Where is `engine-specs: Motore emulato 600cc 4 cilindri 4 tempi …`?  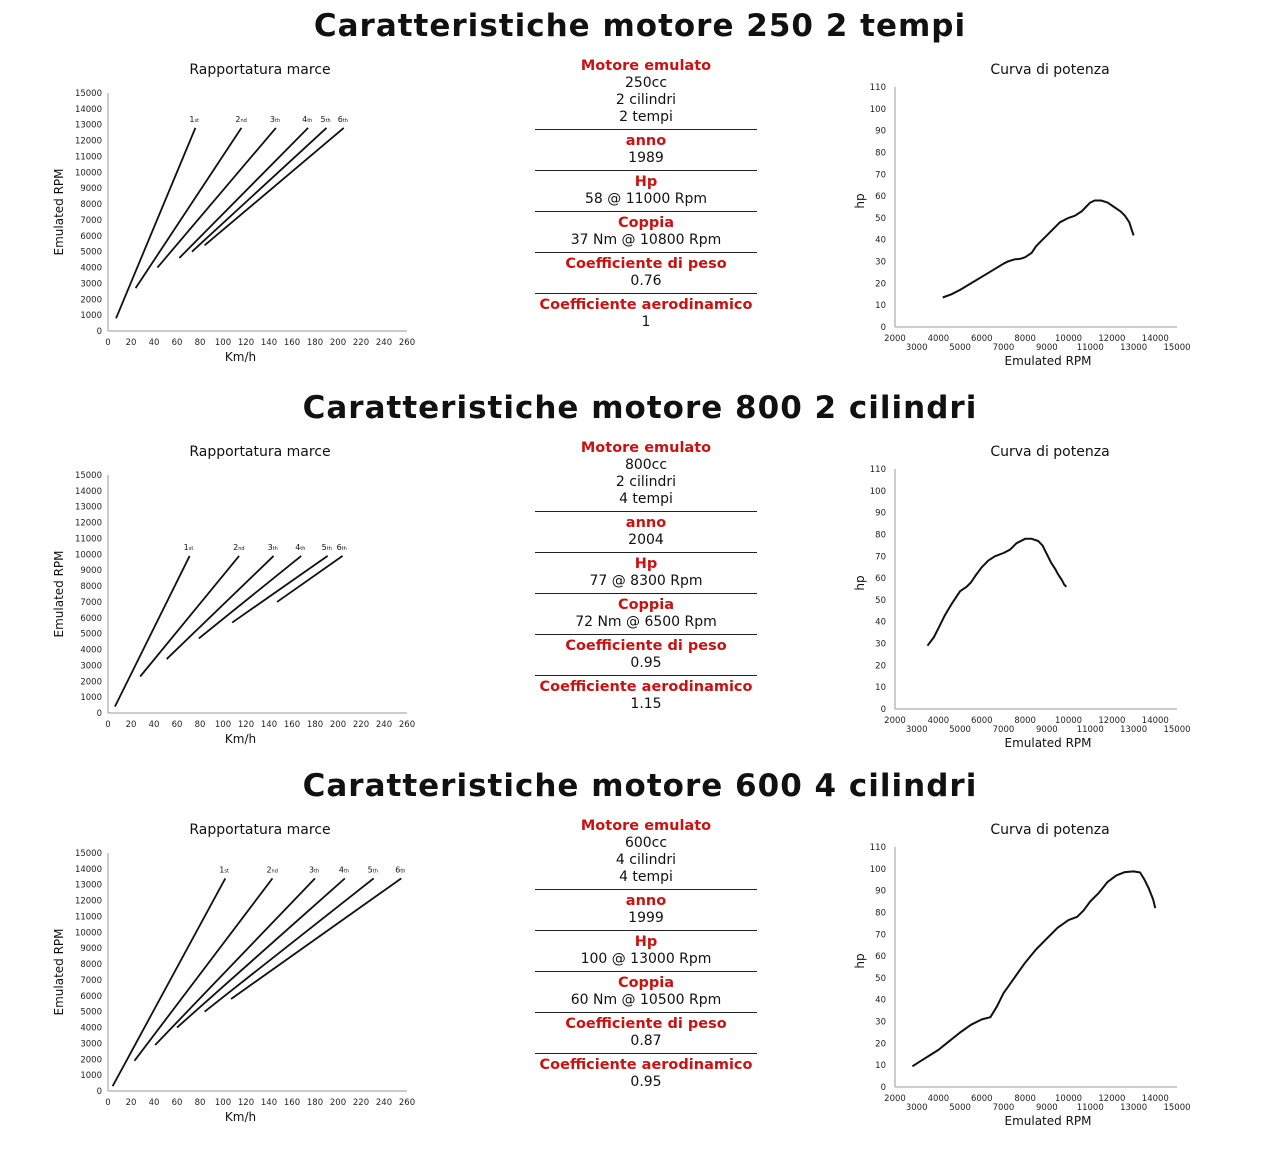
engine-specs: Motore emulato 600cc 4 cilindri 4 tempi … is located at coordinates (646, 954).